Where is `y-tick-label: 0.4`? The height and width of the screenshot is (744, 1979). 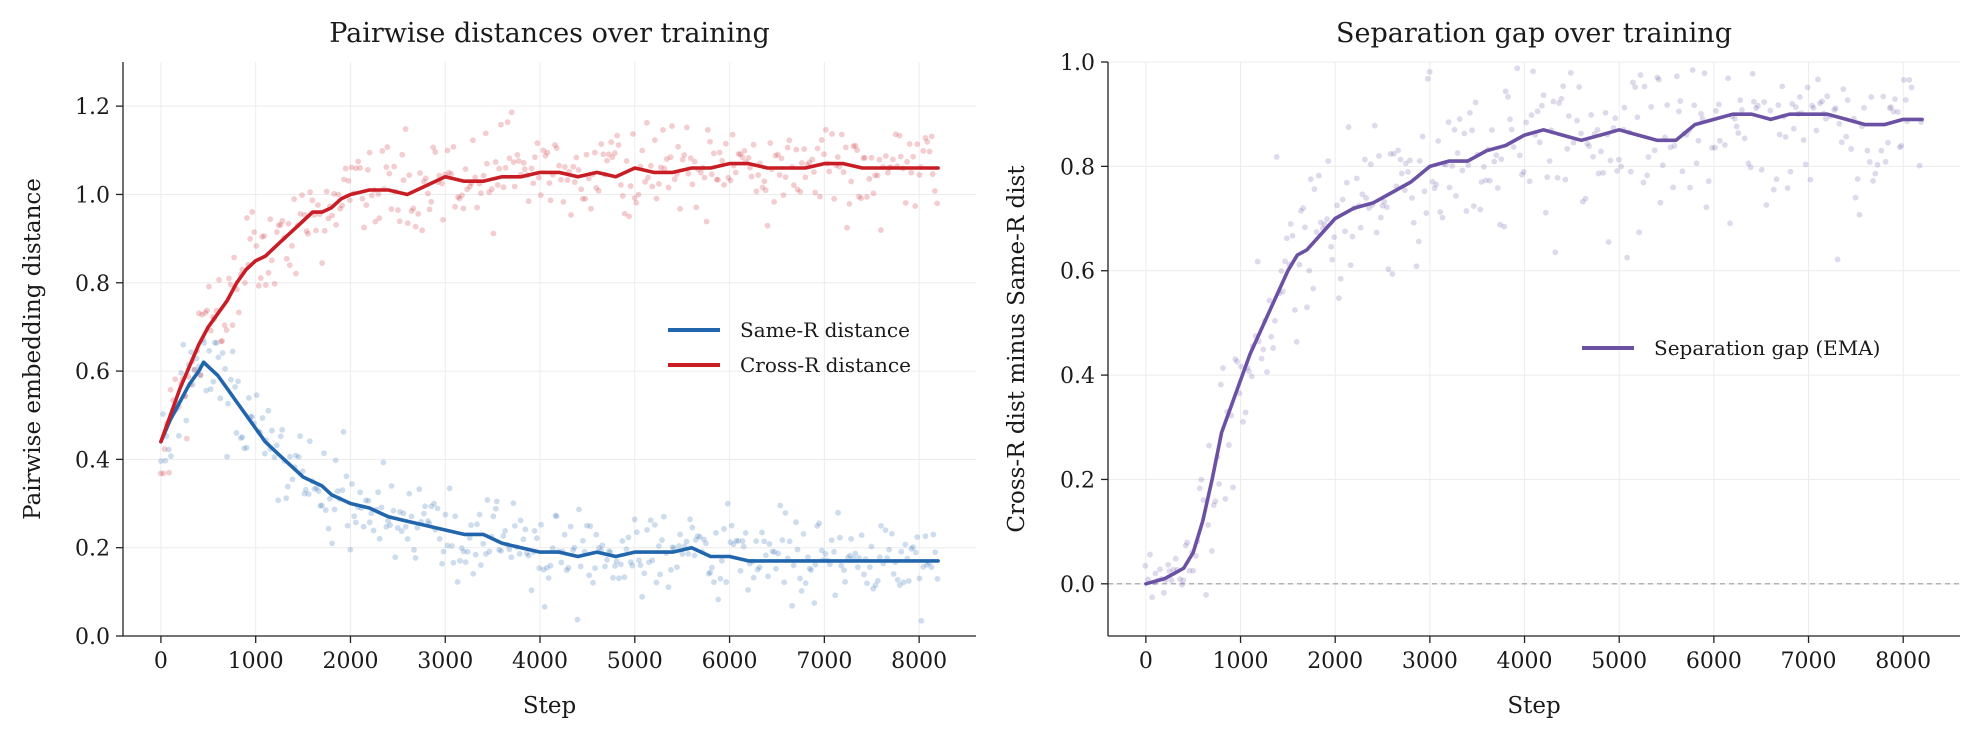
y-tick-label: 0.4 is located at coordinates (92, 460).